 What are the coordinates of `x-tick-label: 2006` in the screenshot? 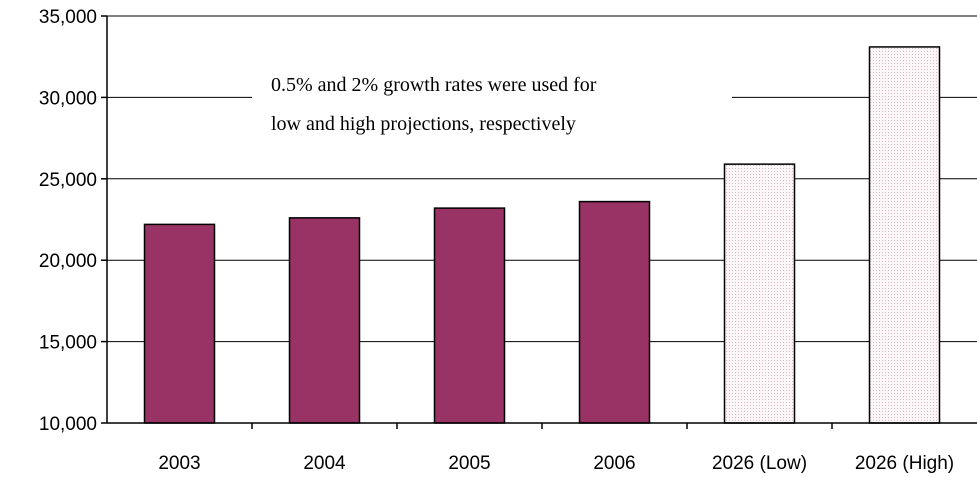 It's located at (614, 463).